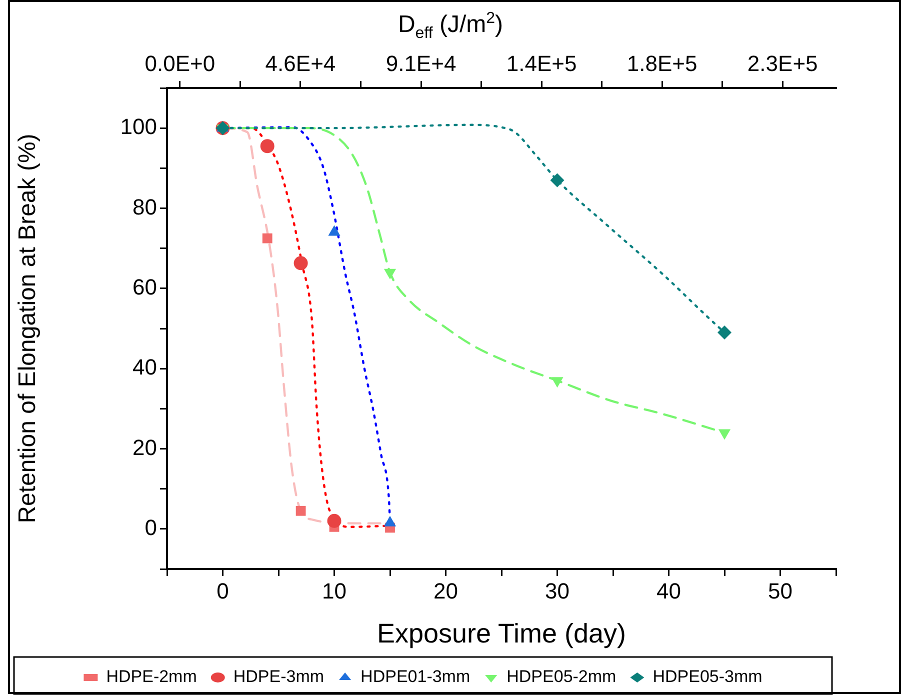 The image size is (901, 696). I want to click on y-tick-label: 80, so click(144, 207).